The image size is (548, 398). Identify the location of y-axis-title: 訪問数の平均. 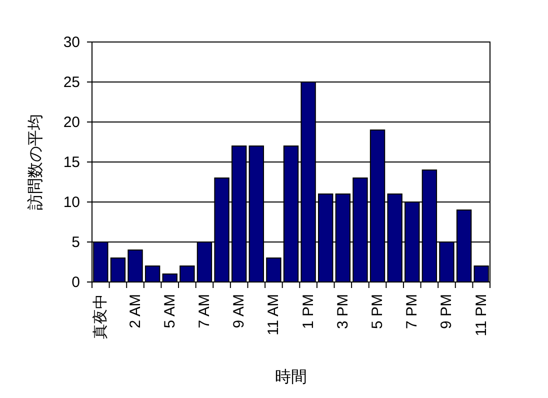
(35, 162).